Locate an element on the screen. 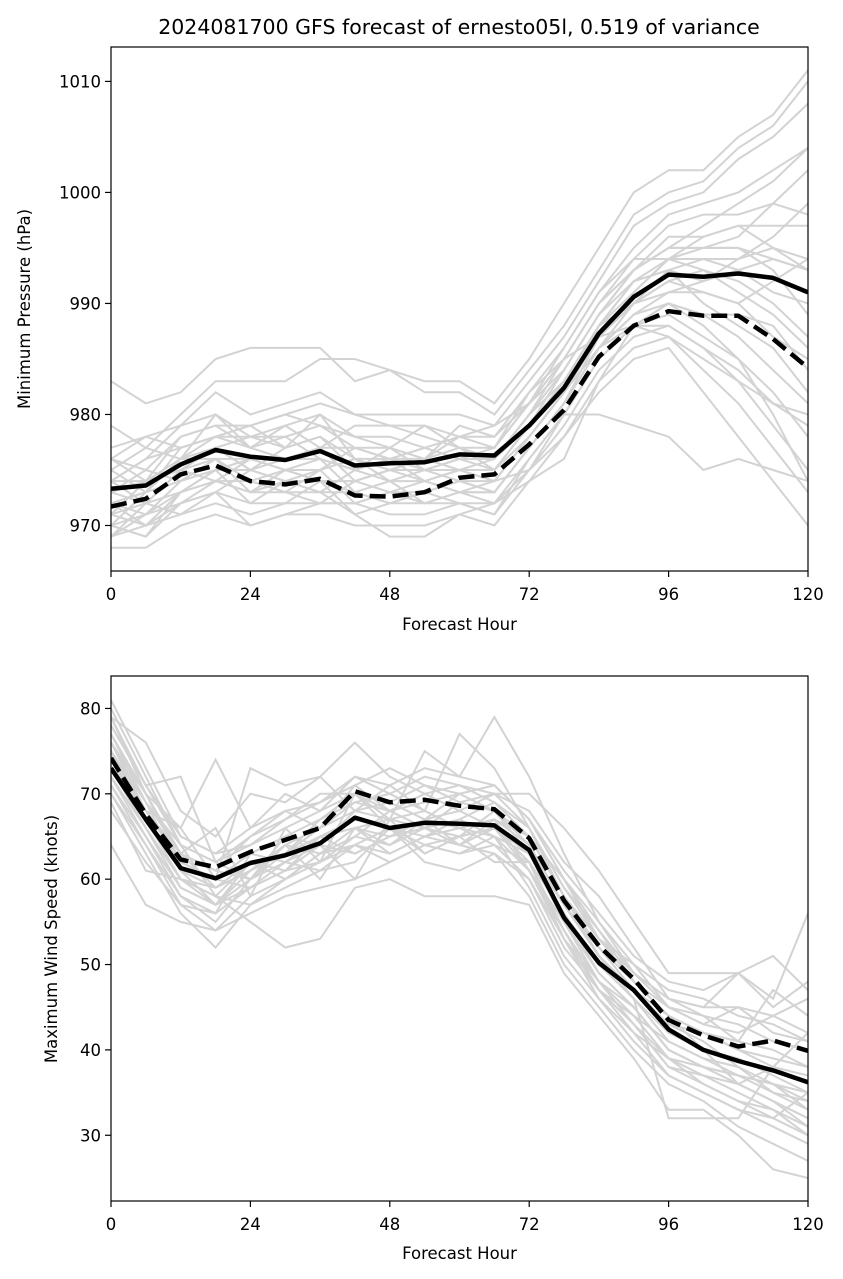 This screenshot has height=1279, width=843. wind-y-tick-label: 30 is located at coordinates (90, 1135).